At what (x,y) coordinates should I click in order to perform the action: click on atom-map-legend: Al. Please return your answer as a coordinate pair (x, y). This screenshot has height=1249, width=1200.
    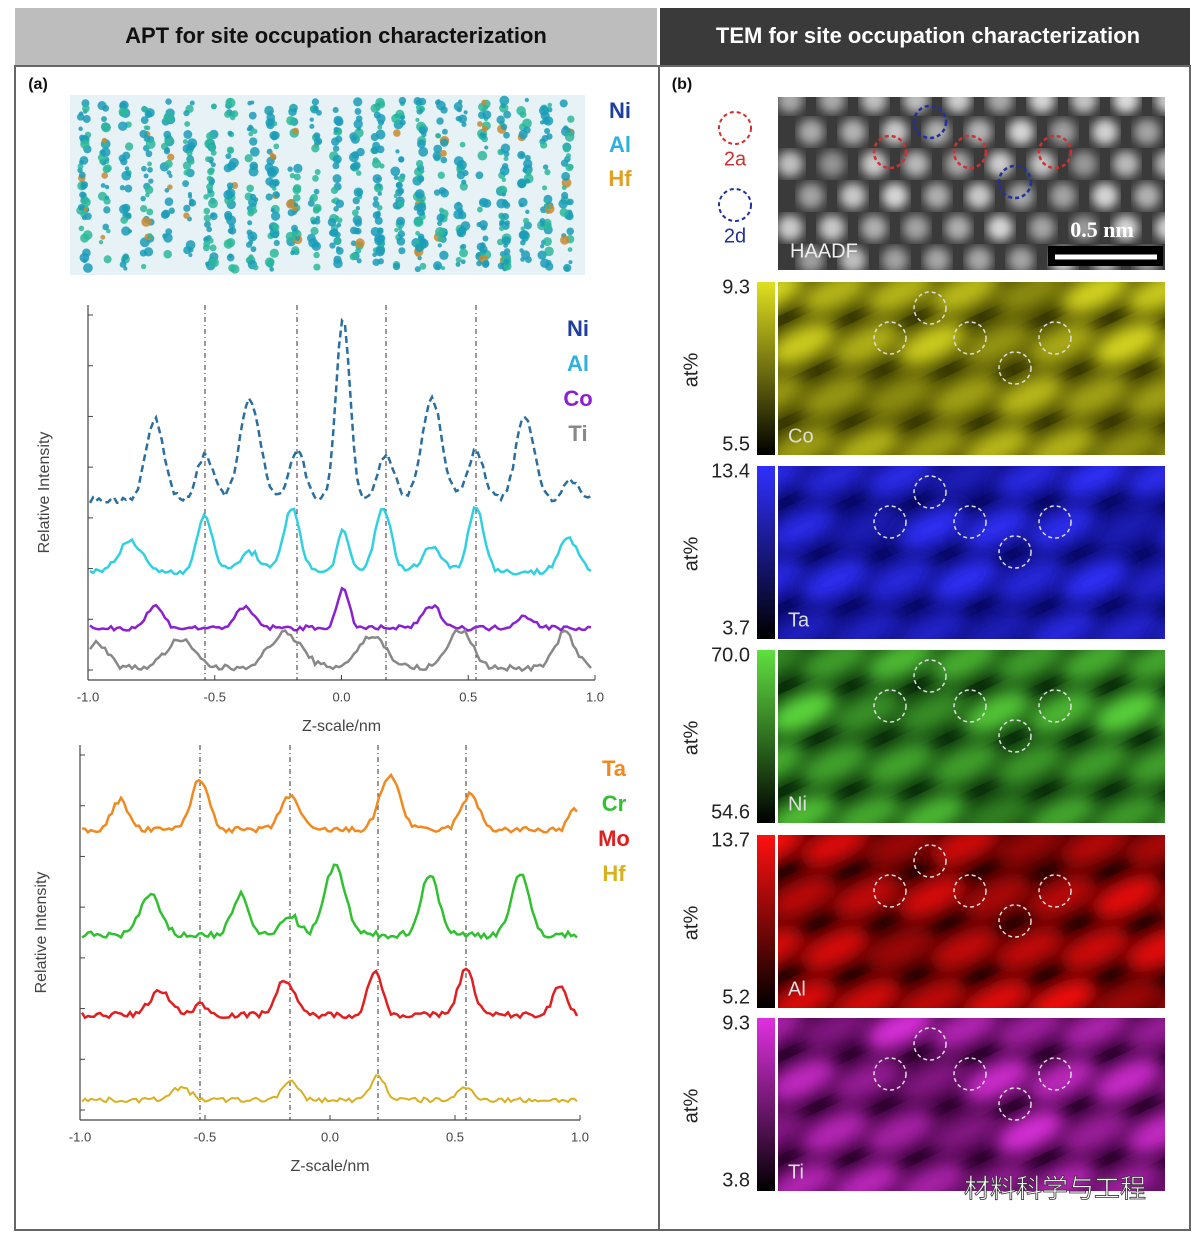
    Looking at the image, I should click on (620, 144).